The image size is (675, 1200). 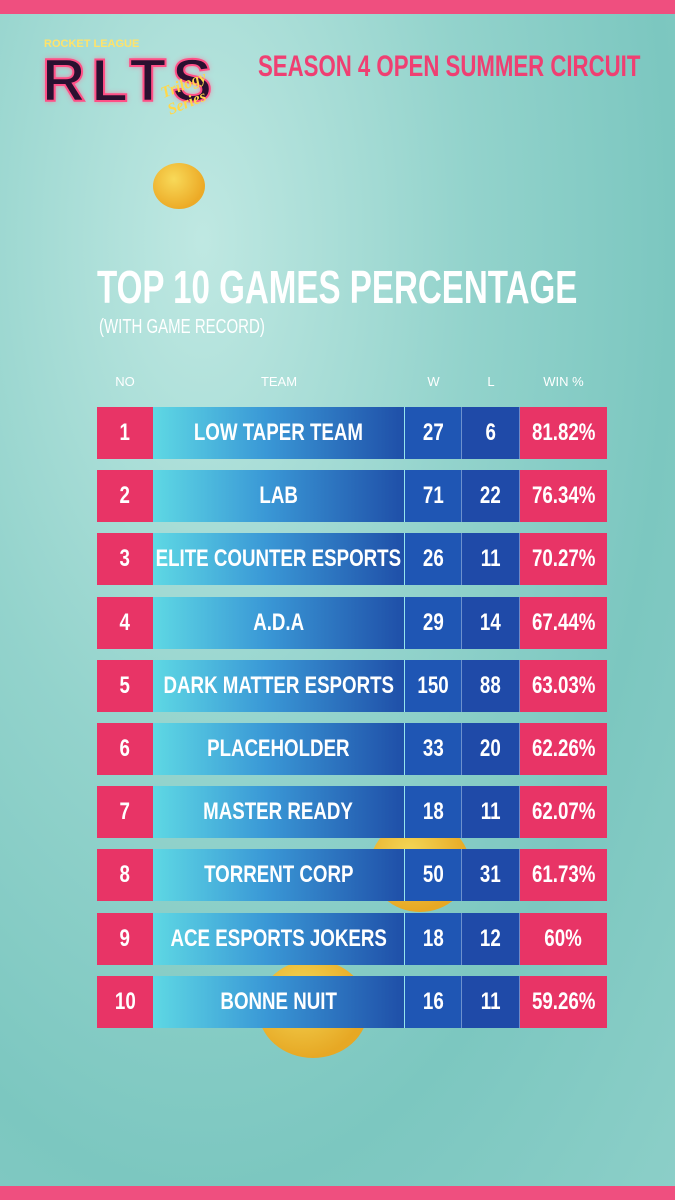 I want to click on cell-text: 62.26%, so click(x=563, y=748).